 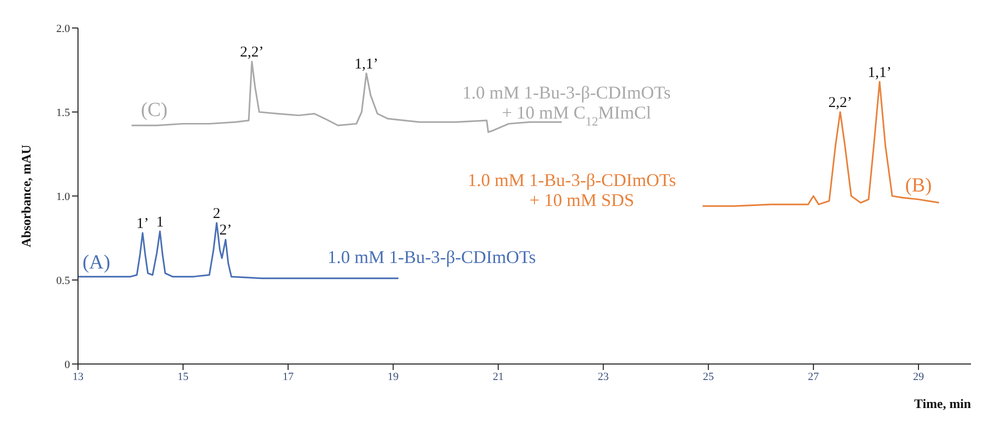 What do you see at coordinates (78, 376) in the screenshot?
I see `x-tick-label: 13` at bounding box center [78, 376].